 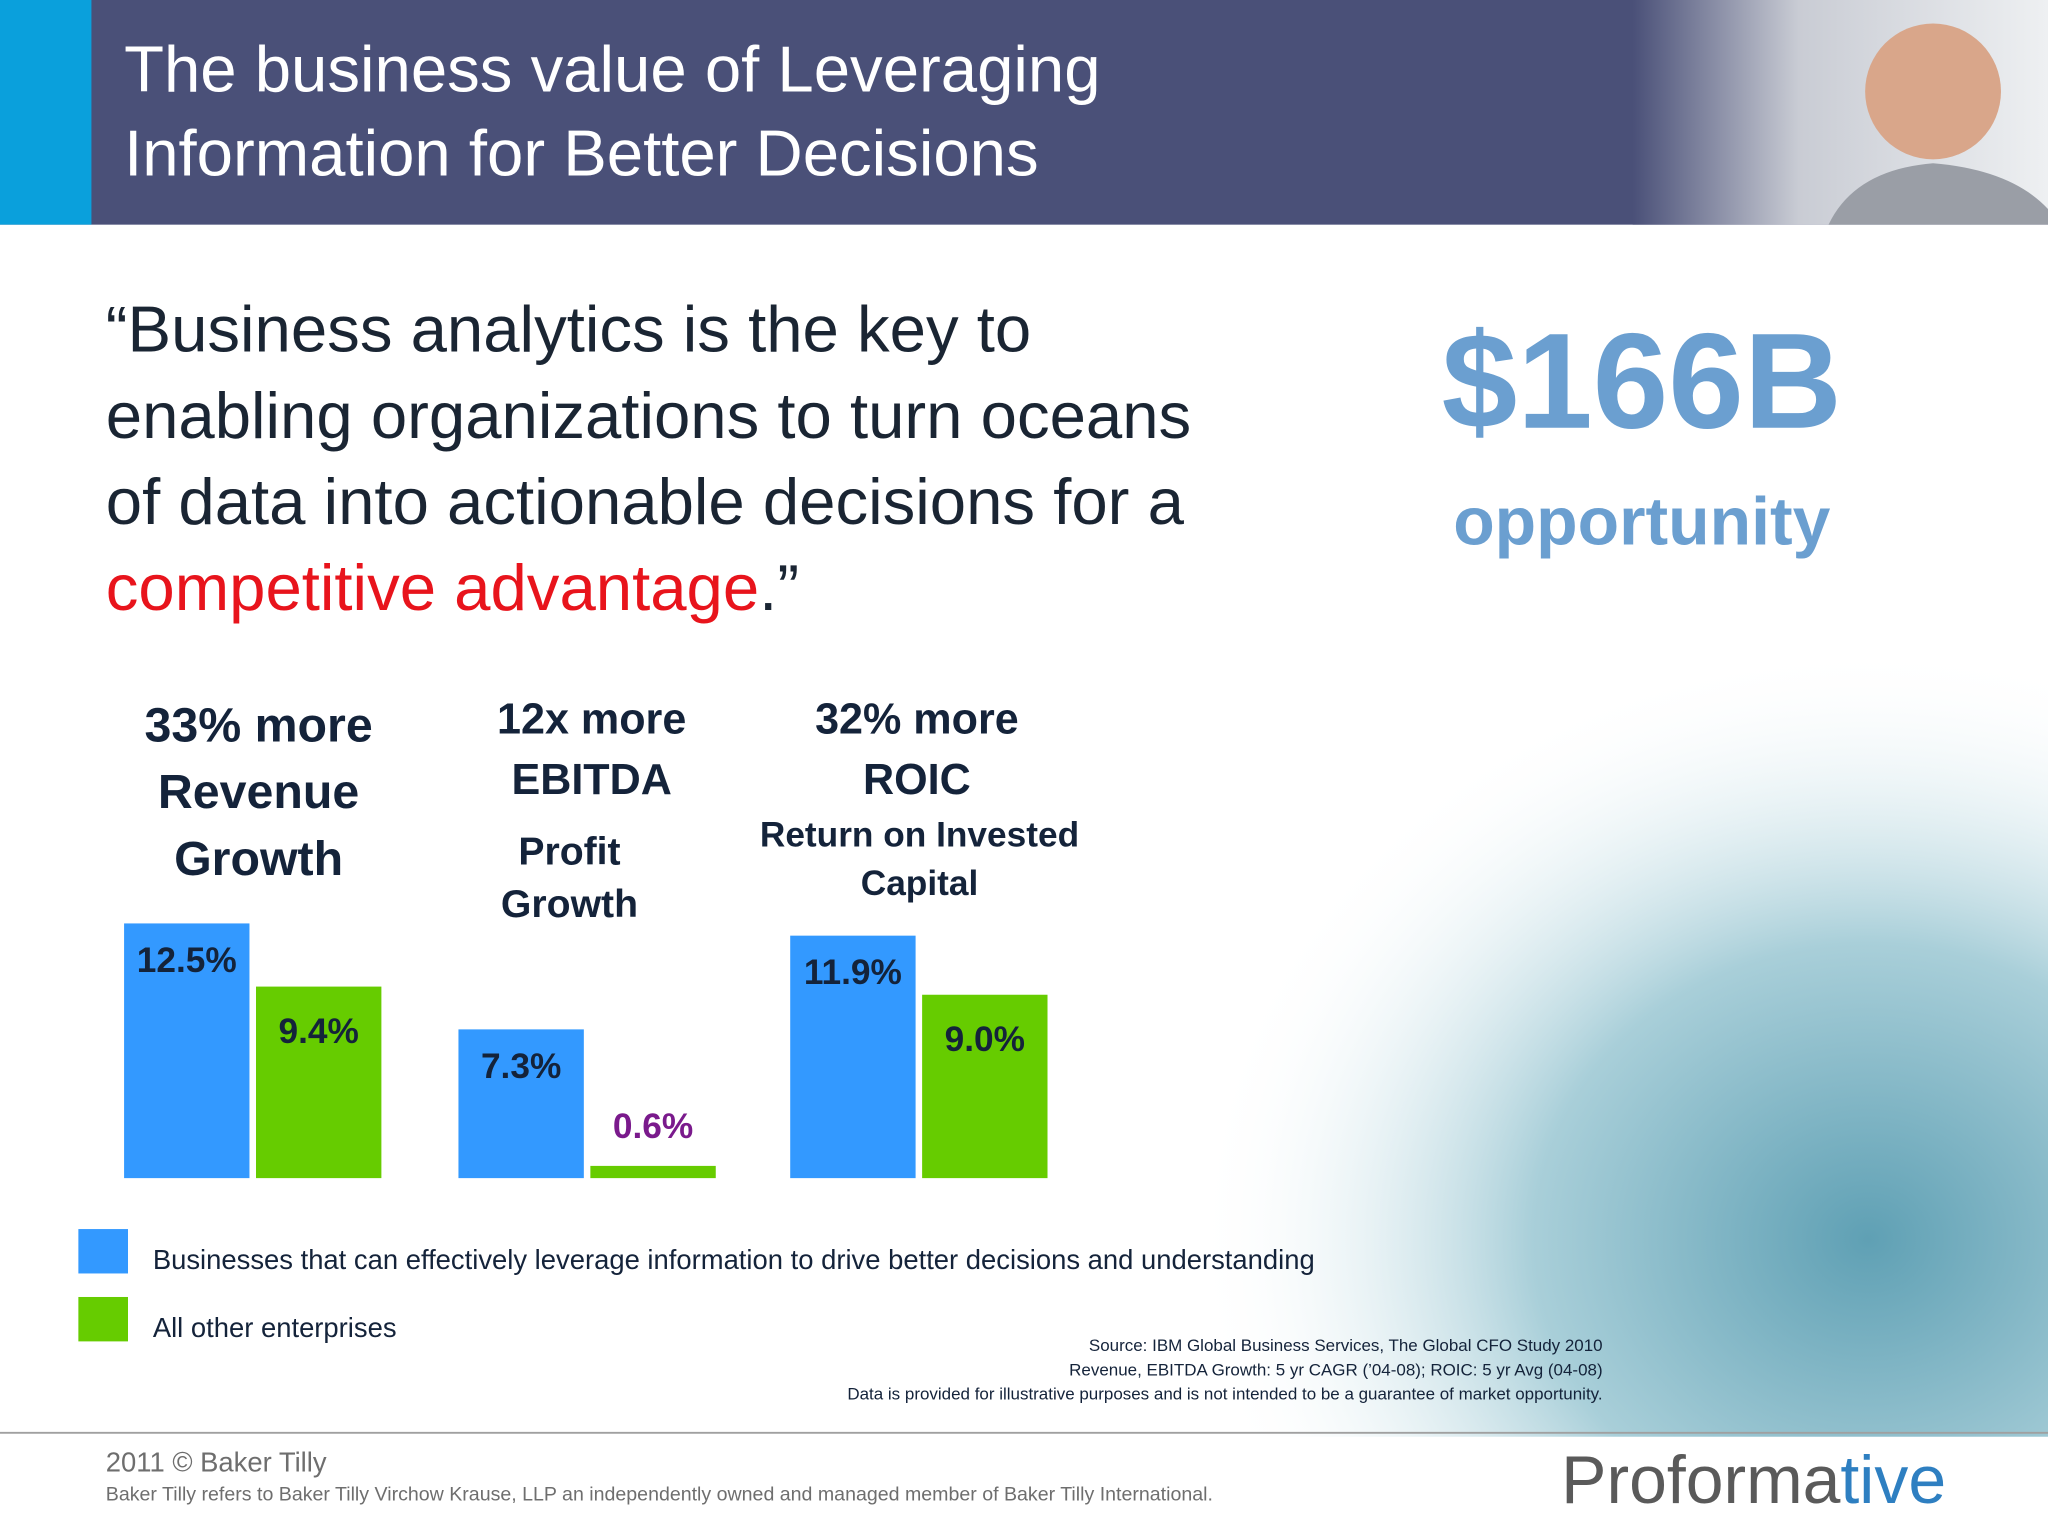 I want to click on callout-value: $166B, so click(x=1642, y=381).